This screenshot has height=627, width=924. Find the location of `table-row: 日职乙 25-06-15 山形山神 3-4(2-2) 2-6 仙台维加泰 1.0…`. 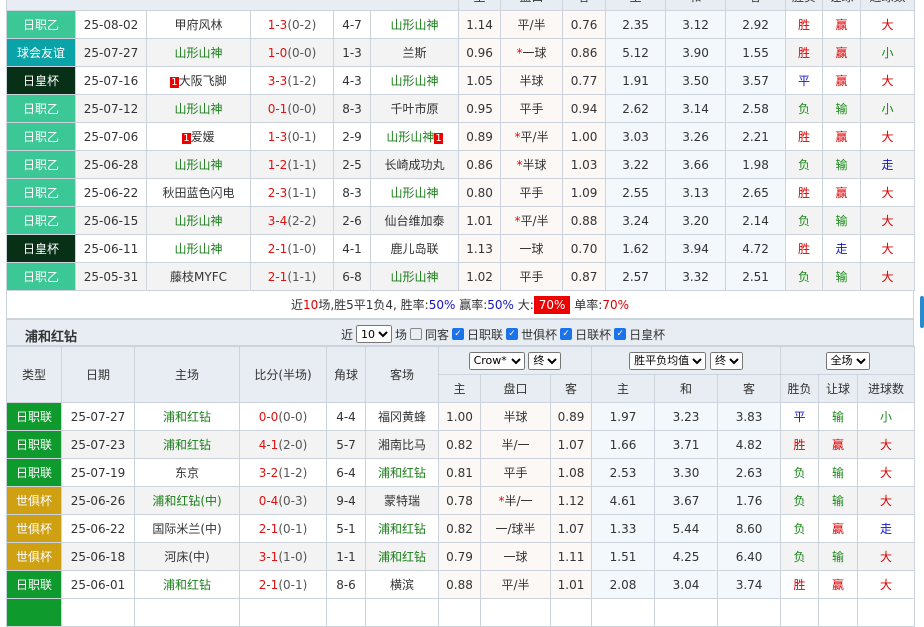

table-row: 日职乙 25-06-15 山形山神 3-4(2-2) 2-6 仙台维加泰 1.0… is located at coordinates (461, 220).